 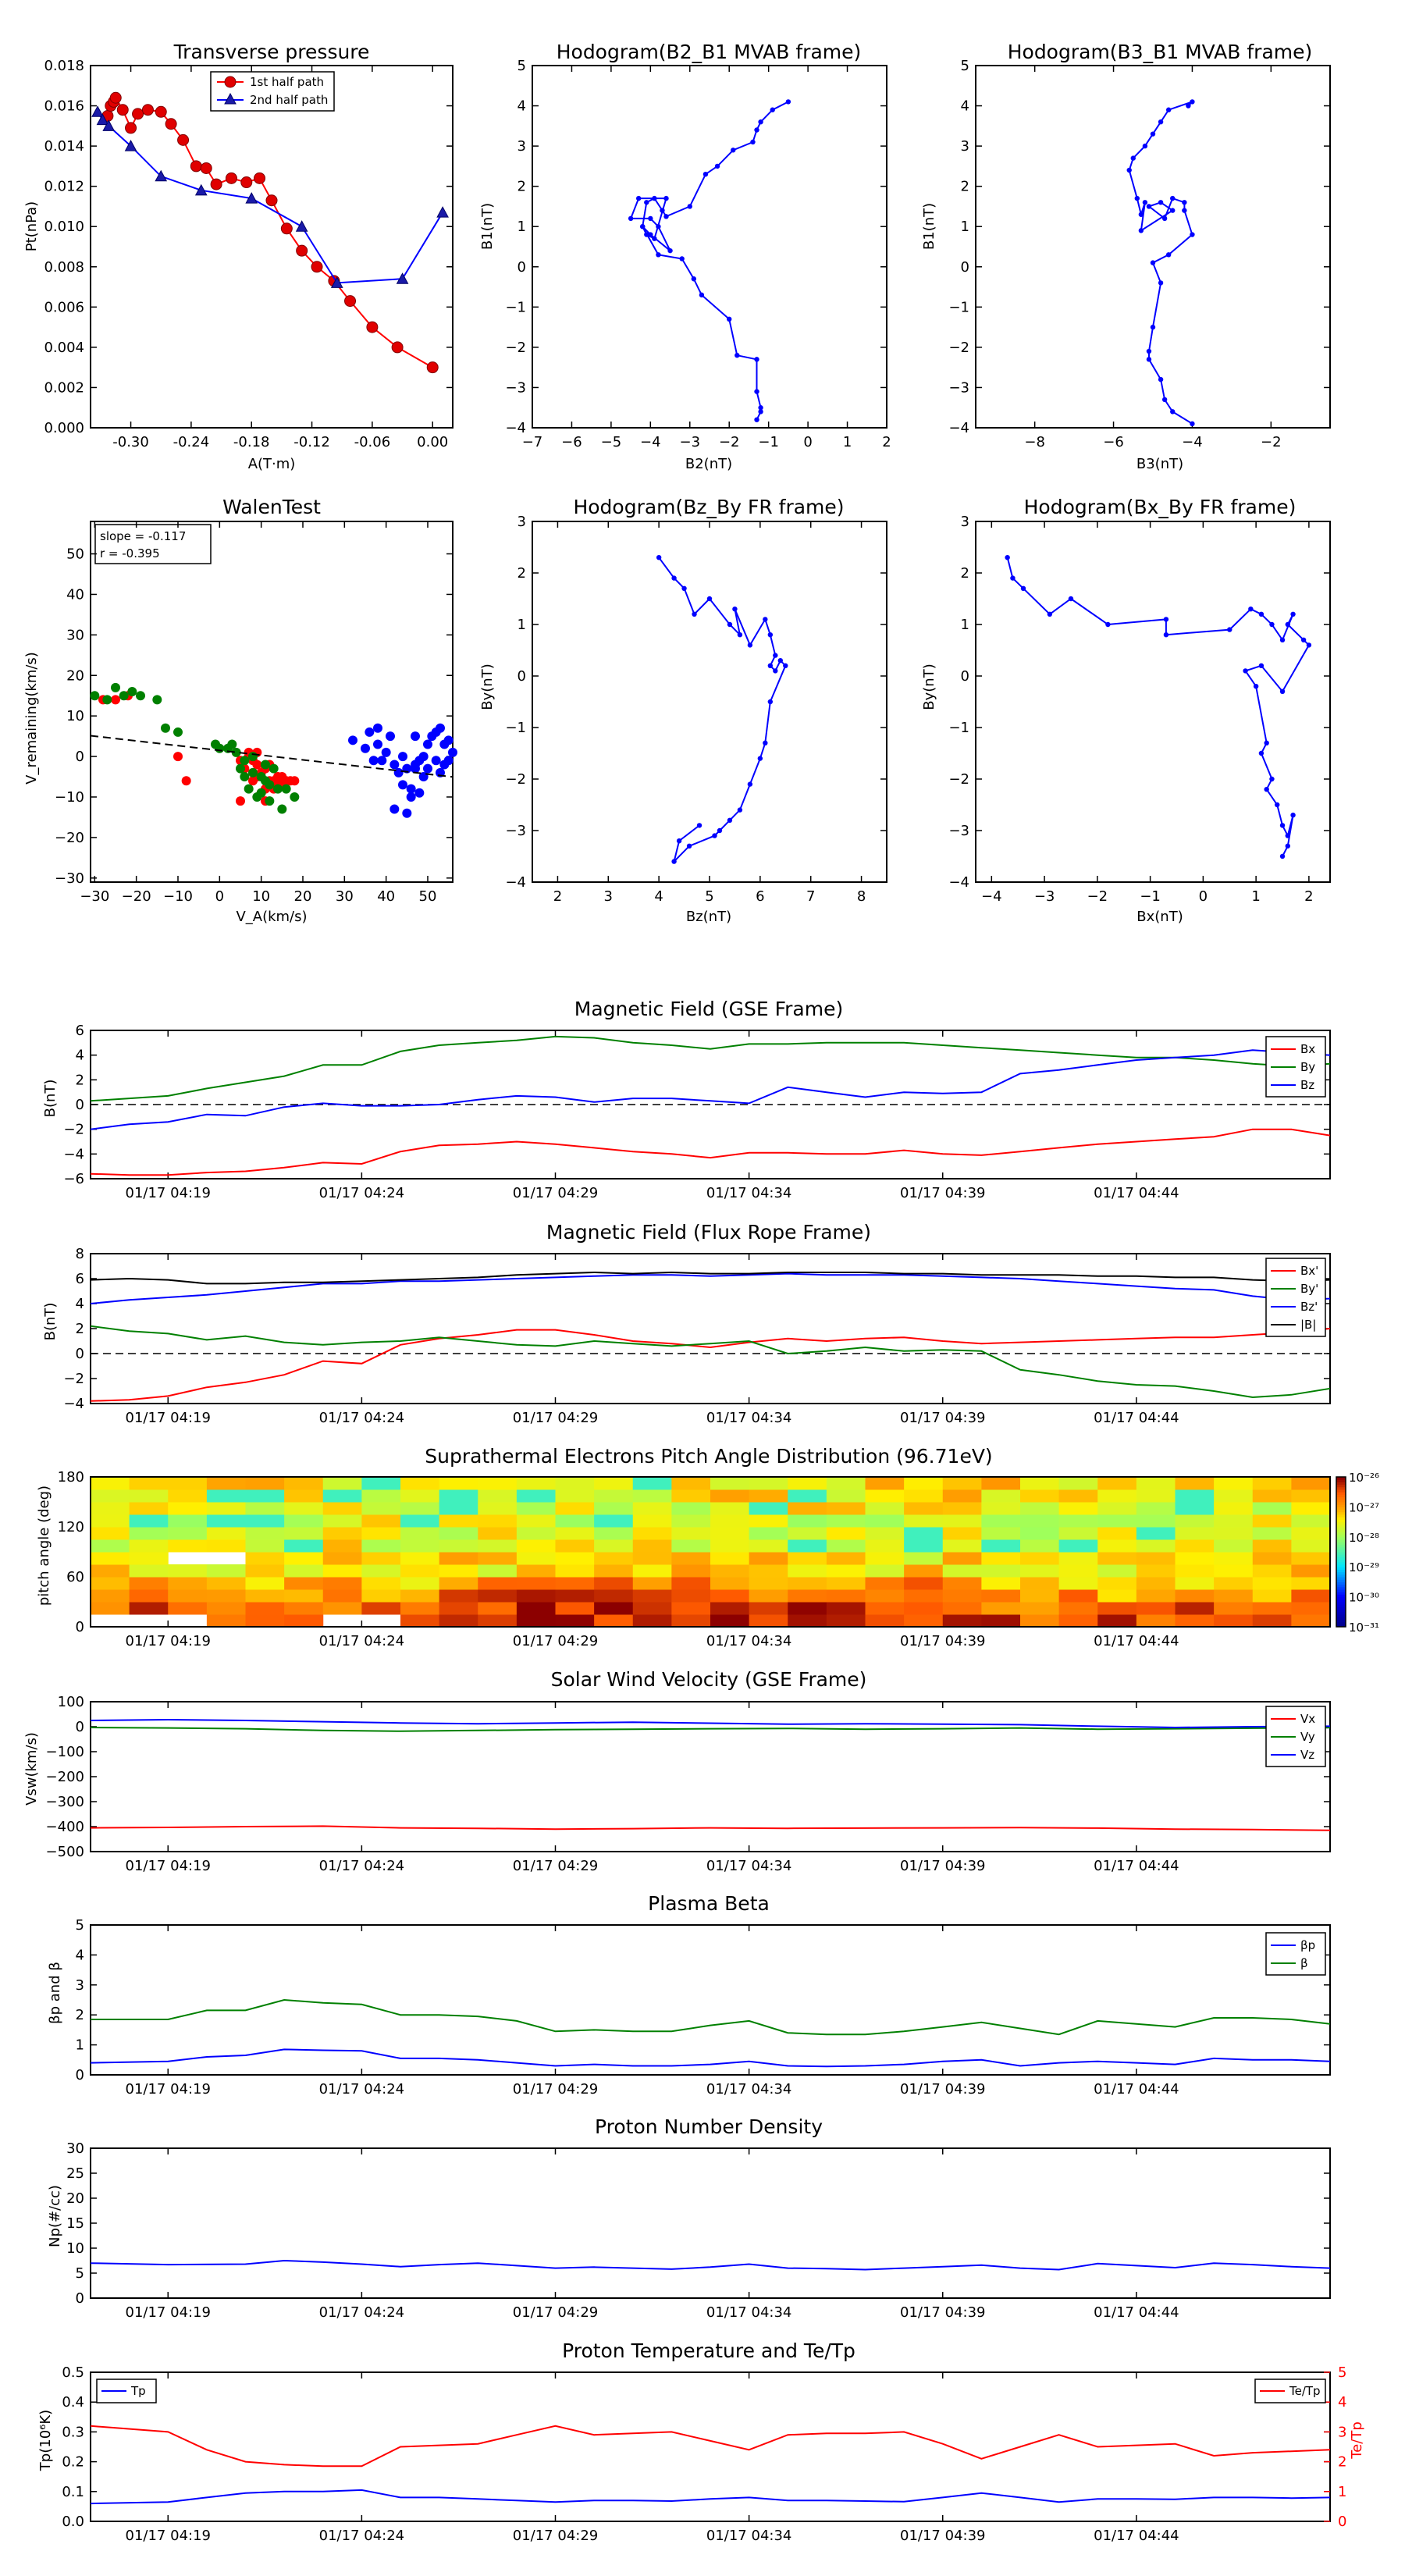 What do you see at coordinates (302, 226) in the screenshot?
I see `pt-second-half-marker` at bounding box center [302, 226].